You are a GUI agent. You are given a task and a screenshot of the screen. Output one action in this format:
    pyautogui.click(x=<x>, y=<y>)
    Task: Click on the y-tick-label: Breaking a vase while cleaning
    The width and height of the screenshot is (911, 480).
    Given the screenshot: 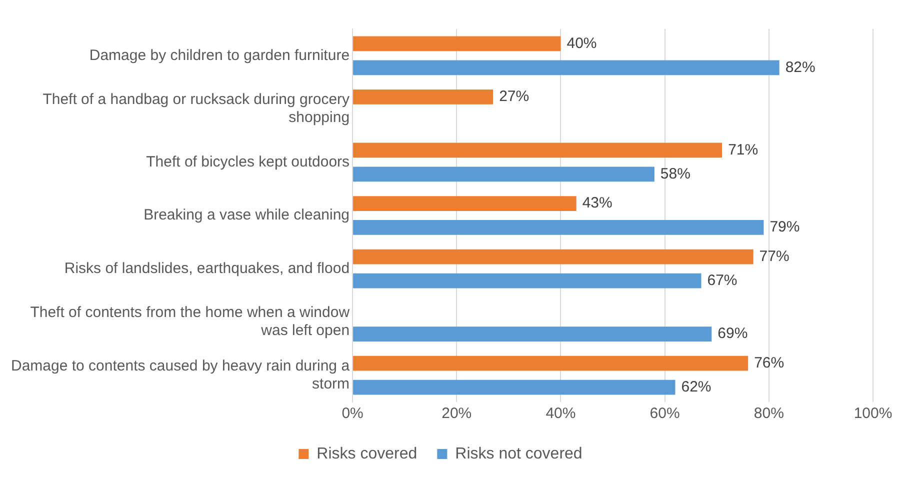 What is the action you would take?
    pyautogui.click(x=247, y=215)
    